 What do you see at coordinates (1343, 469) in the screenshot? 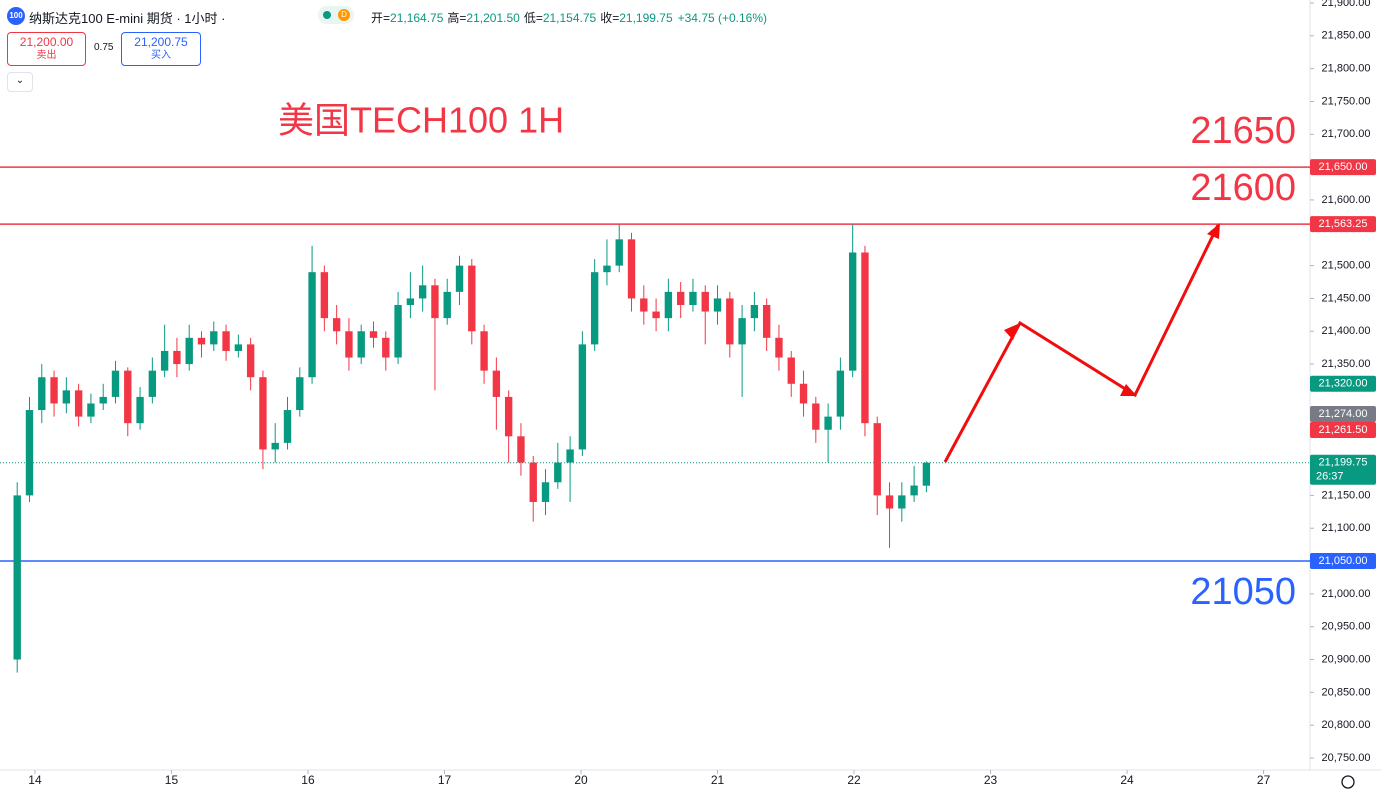
I see `last-price-tag` at bounding box center [1343, 469].